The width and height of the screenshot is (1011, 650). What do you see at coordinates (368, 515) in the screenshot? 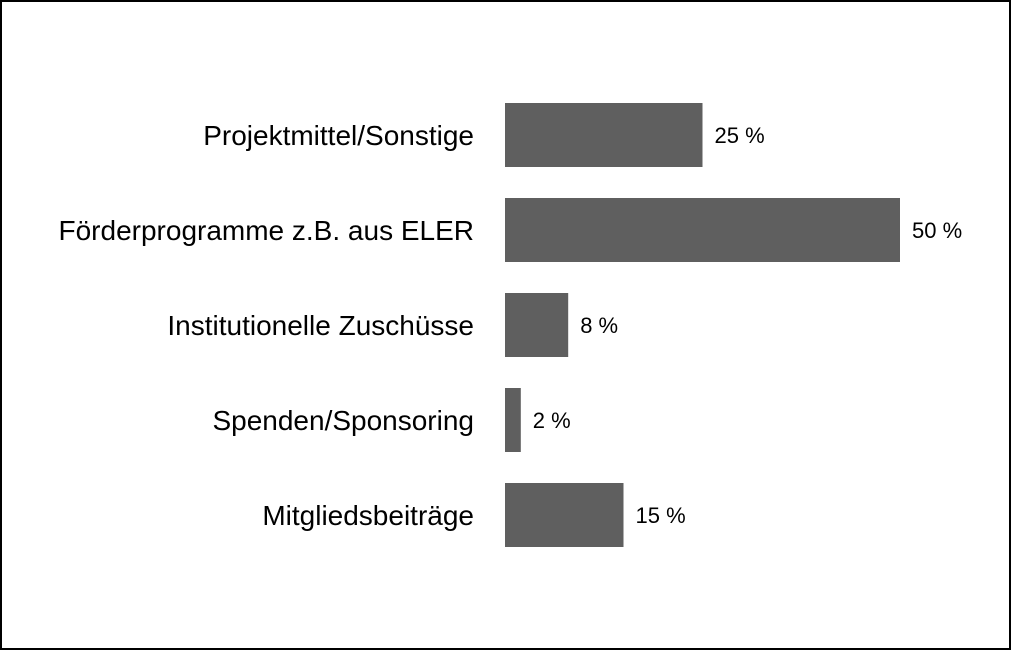
I see `category-label: Mitgliedsbeiträge` at bounding box center [368, 515].